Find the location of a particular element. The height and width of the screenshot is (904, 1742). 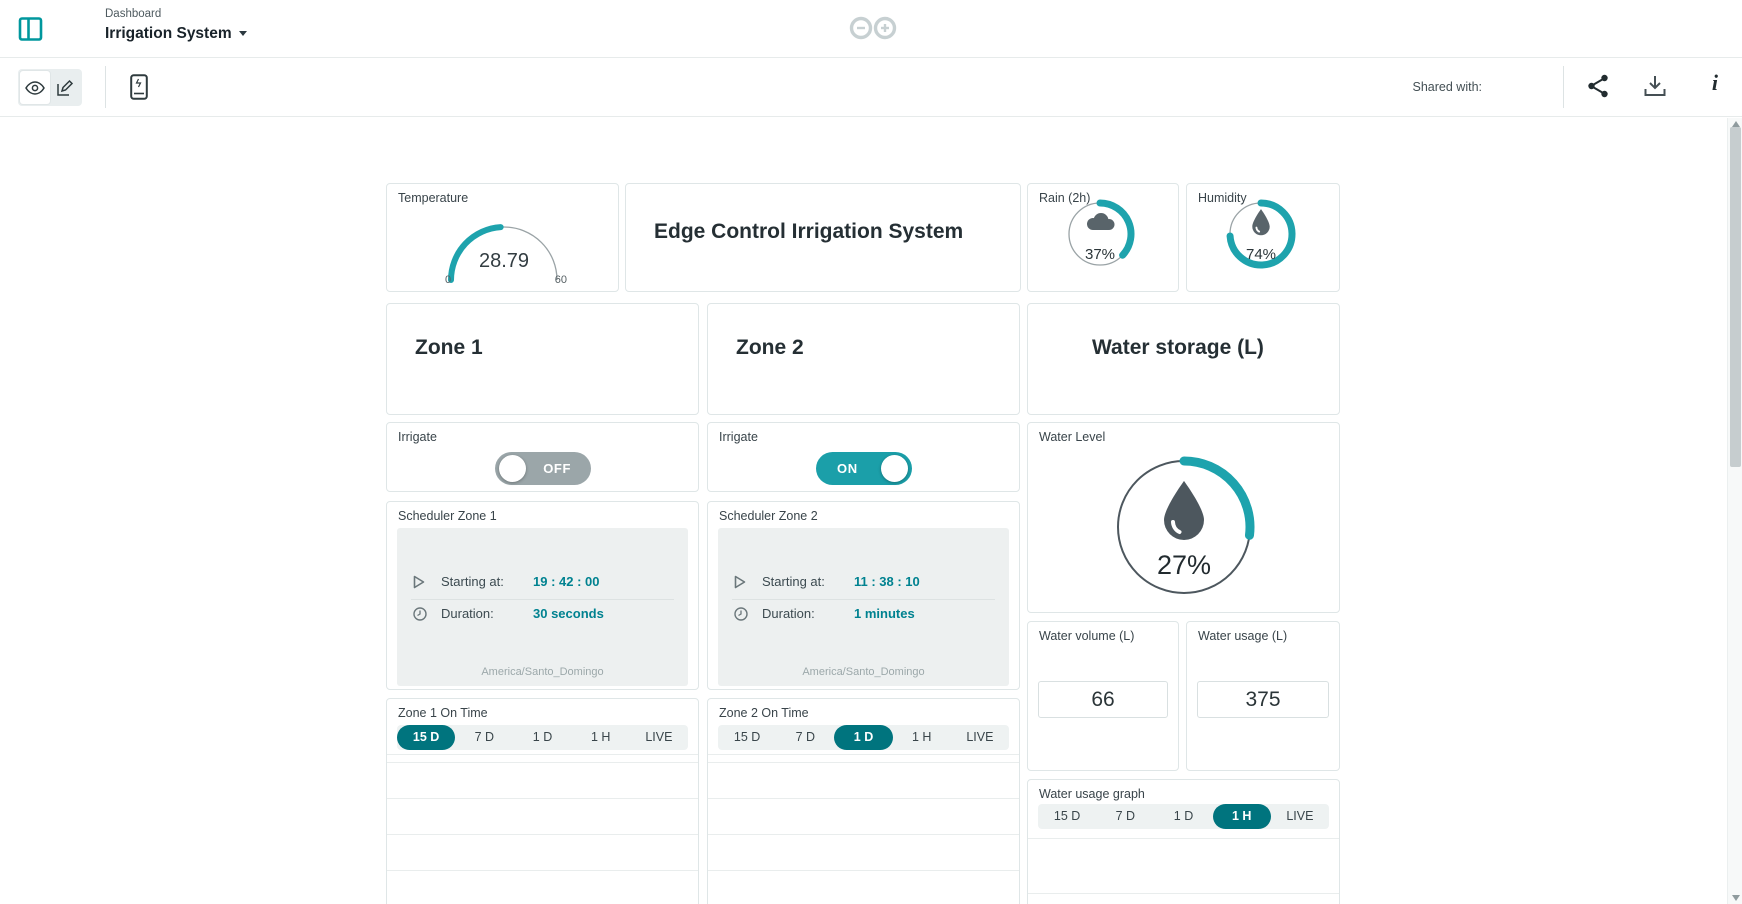

irrigate-zone1-toggle: OFF is located at coordinates (543, 468).